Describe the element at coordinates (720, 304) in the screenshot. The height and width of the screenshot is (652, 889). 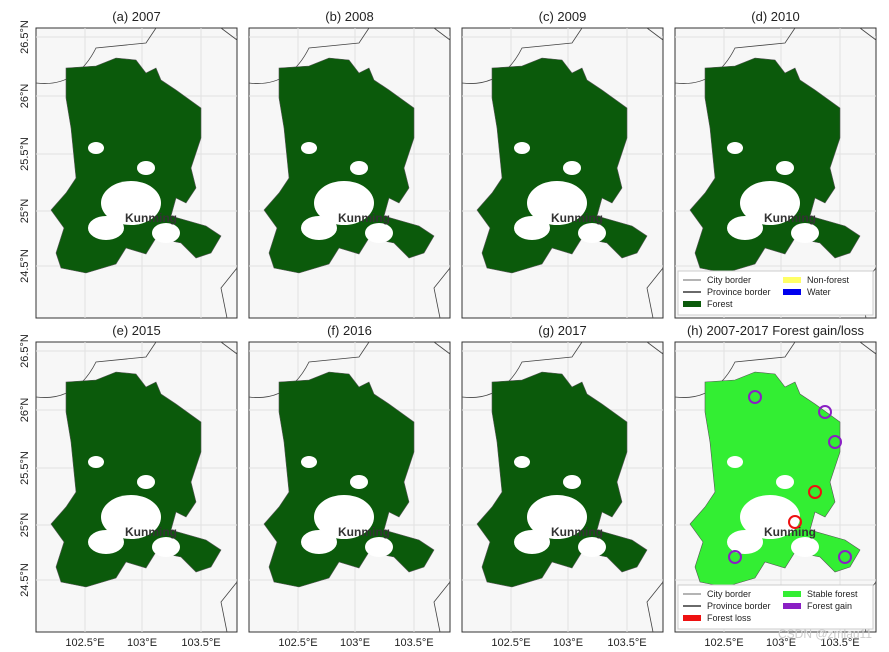
I see `legend-label: Forest` at that location.